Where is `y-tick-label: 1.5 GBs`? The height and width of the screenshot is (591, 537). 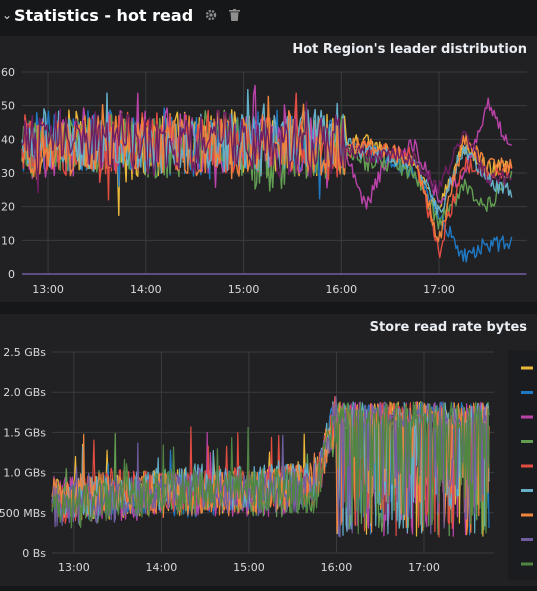
y-tick-label: 1.5 GBs is located at coordinates (24, 432).